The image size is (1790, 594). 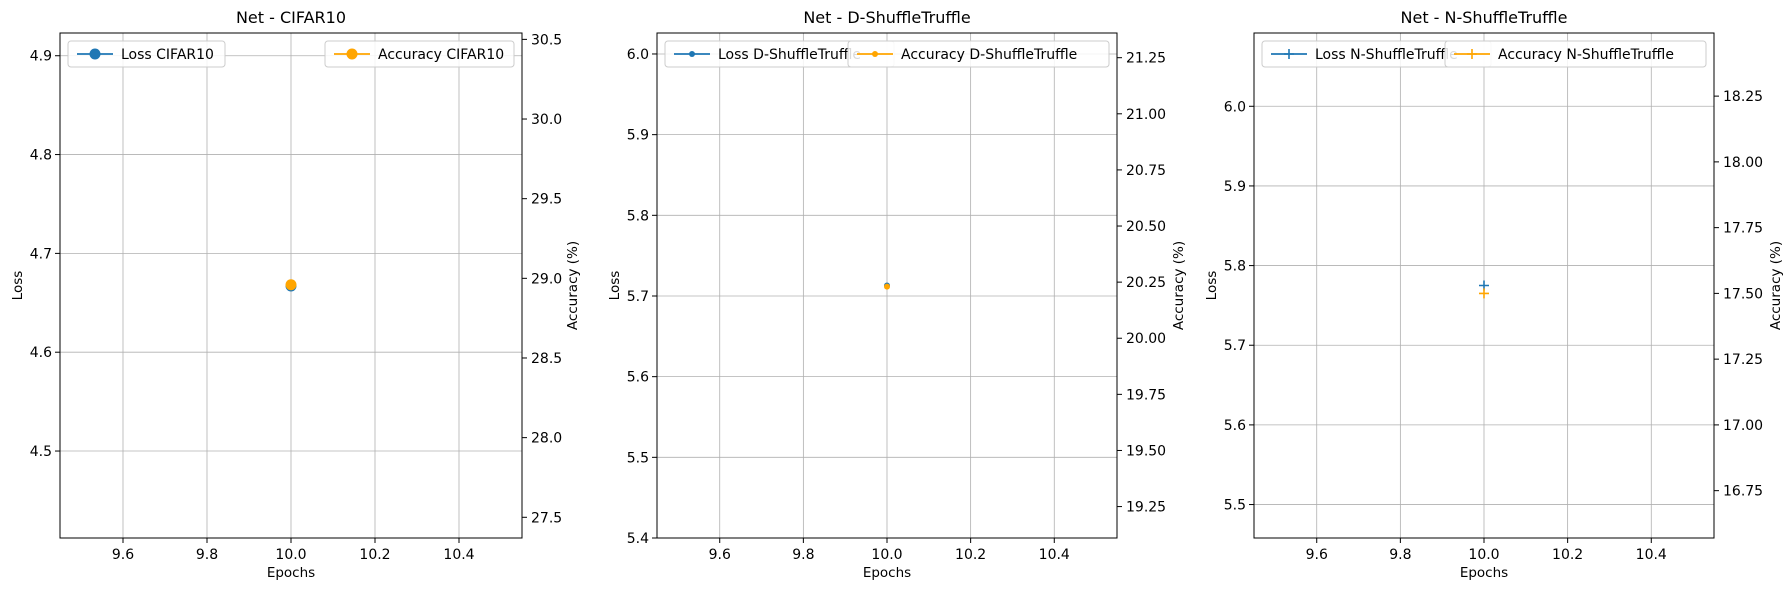 What do you see at coordinates (1146, 339) in the screenshot?
I see `y2-tick-label: 20.00` at bounding box center [1146, 339].